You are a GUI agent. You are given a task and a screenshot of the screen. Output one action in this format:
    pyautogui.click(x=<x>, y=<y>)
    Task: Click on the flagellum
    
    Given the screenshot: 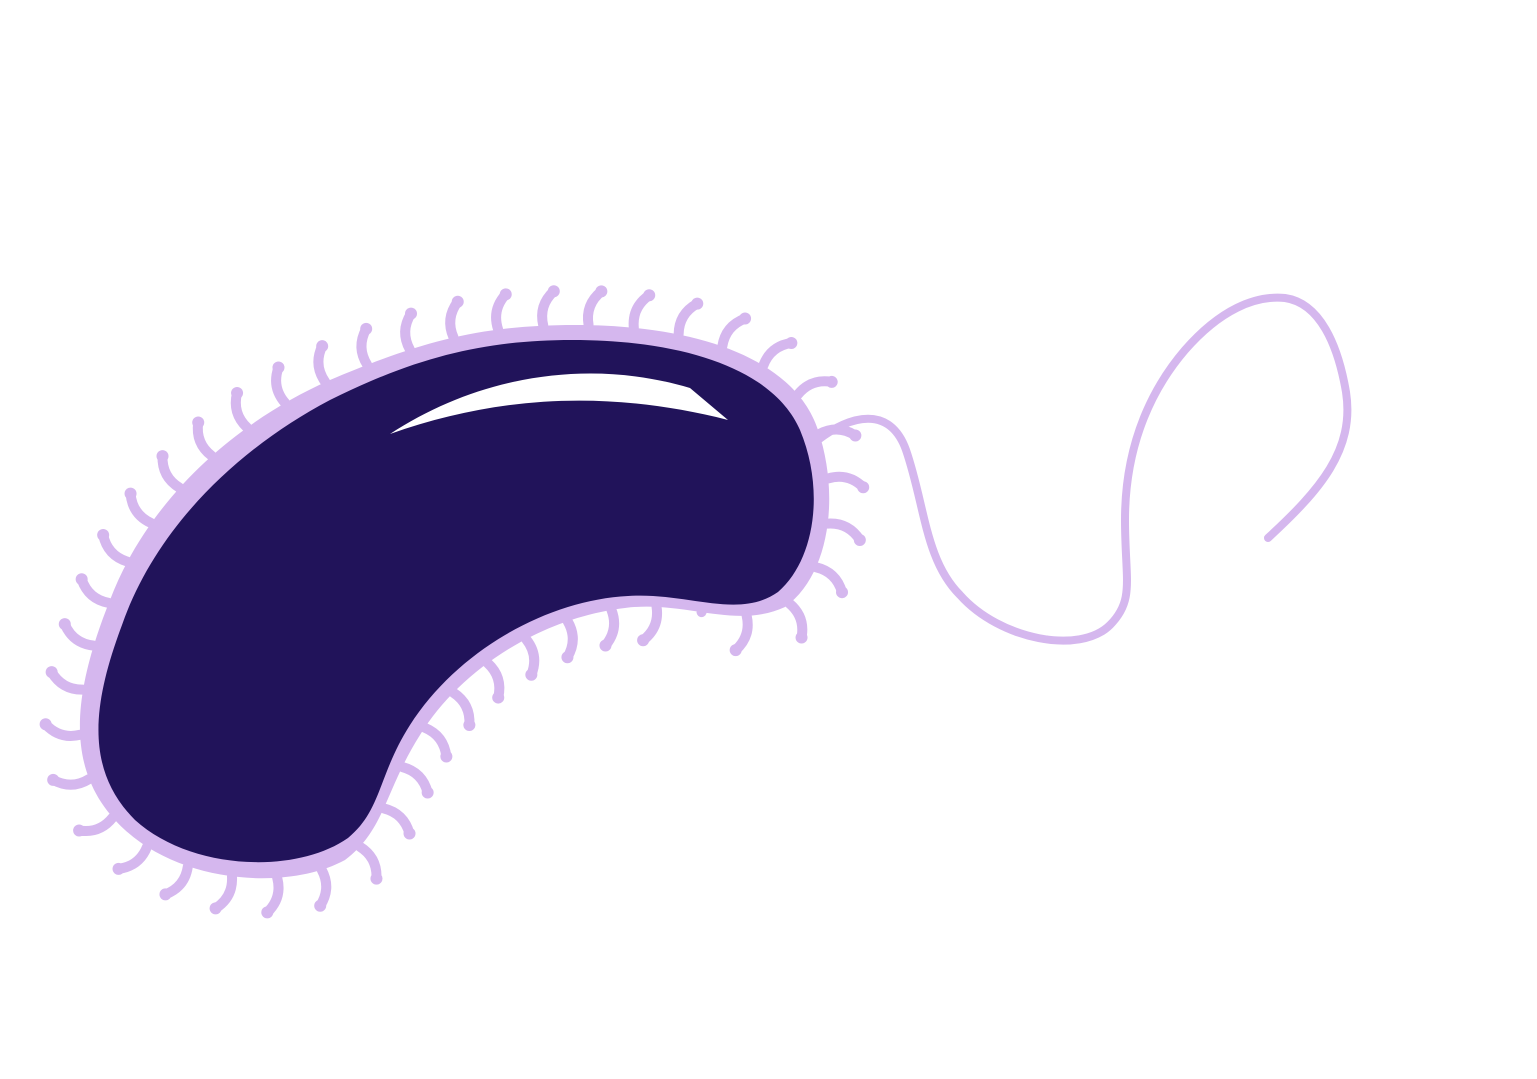 What is the action you would take?
    pyautogui.click(x=1083, y=469)
    